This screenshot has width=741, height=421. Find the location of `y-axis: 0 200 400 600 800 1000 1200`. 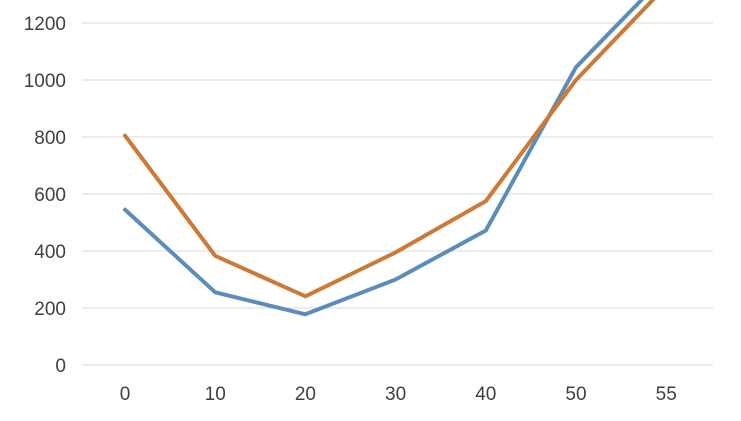

y-axis: 0 200 400 600 800 1000 1200 is located at coordinates (45, 195).